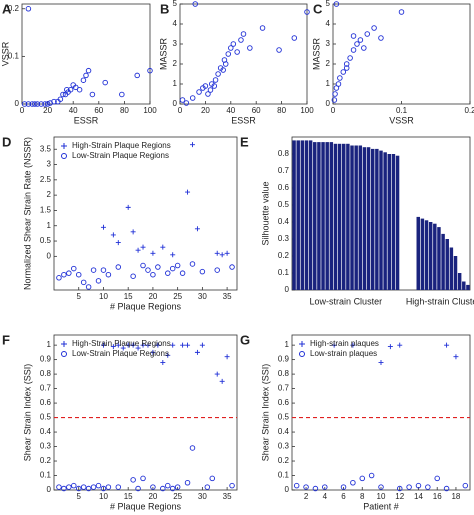  Describe the element at coordinates (180, 110) in the screenshot. I see `x-tick-label: 0` at that location.